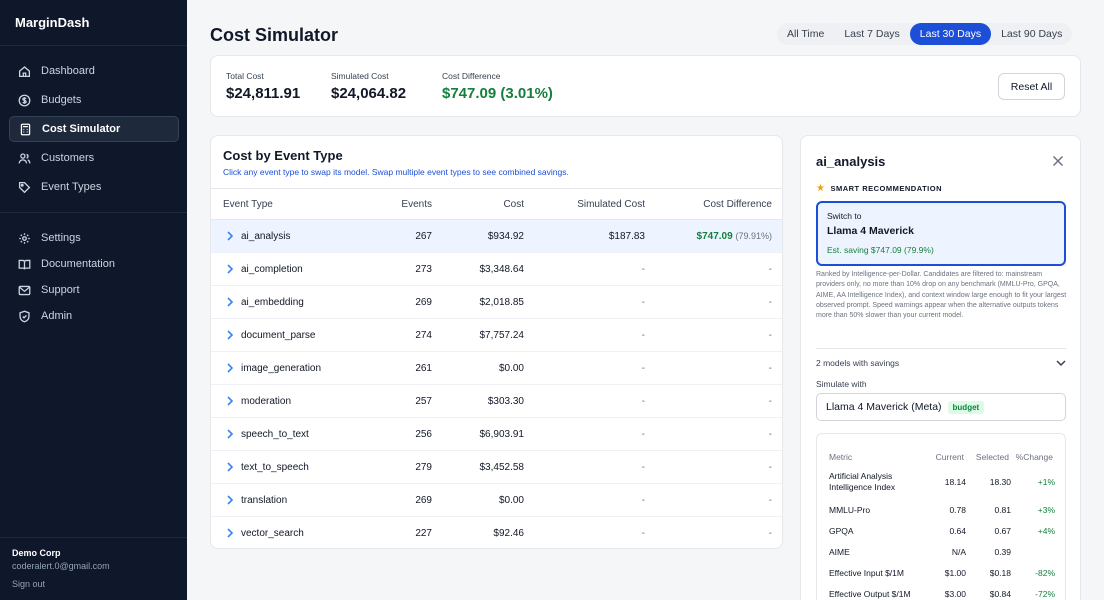  Describe the element at coordinates (94, 238) in the screenshot. I see `sidebar-item-settings: Settings` at that location.